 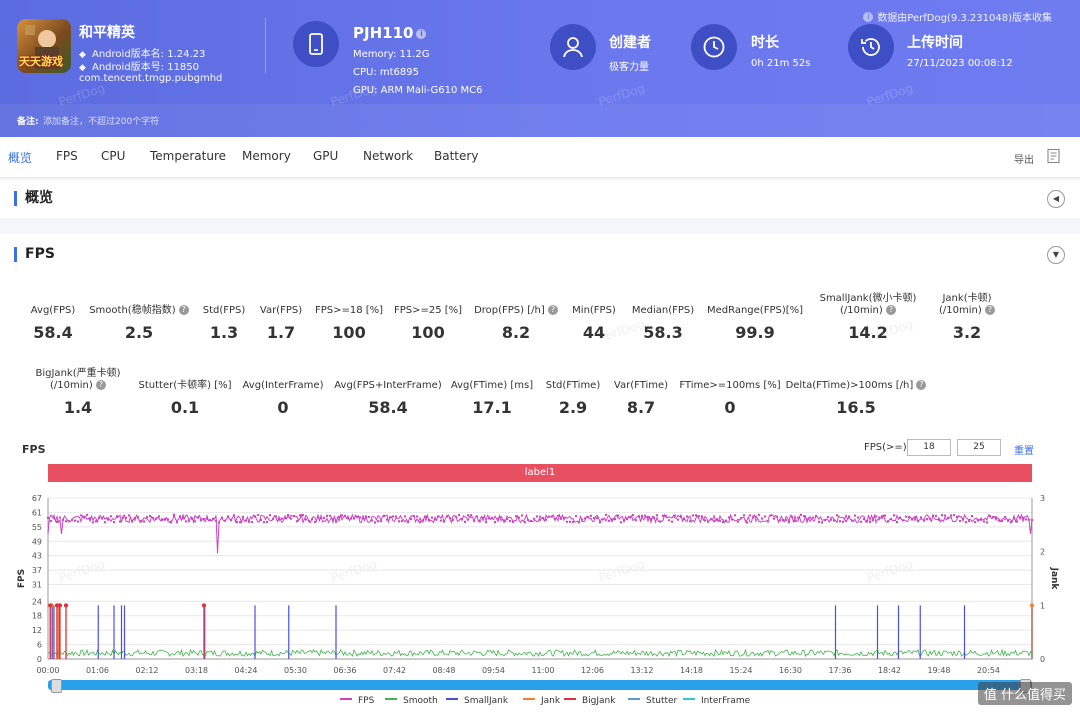 I want to click on android-version-code: ◆ Android版本号: 11850, so click(x=139, y=67).